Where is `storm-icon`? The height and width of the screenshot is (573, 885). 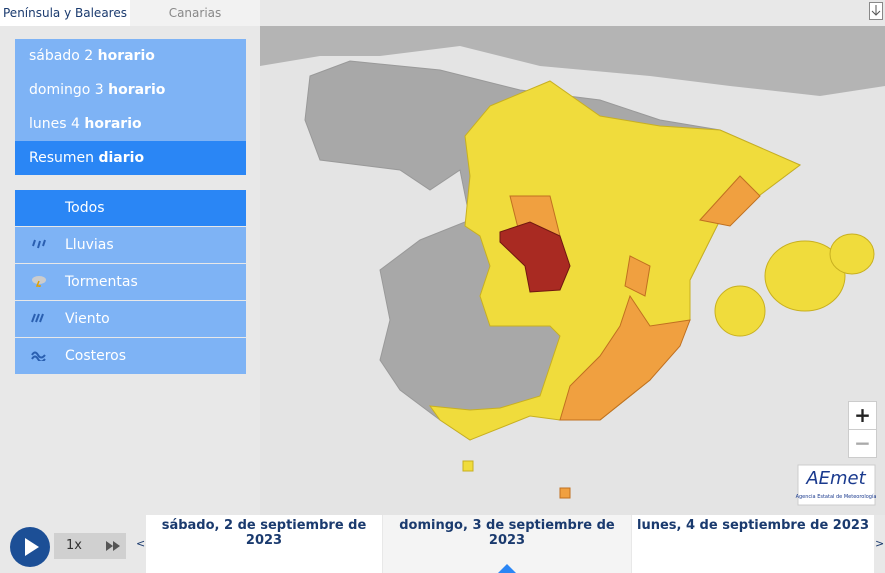 storm-icon is located at coordinates (39, 281).